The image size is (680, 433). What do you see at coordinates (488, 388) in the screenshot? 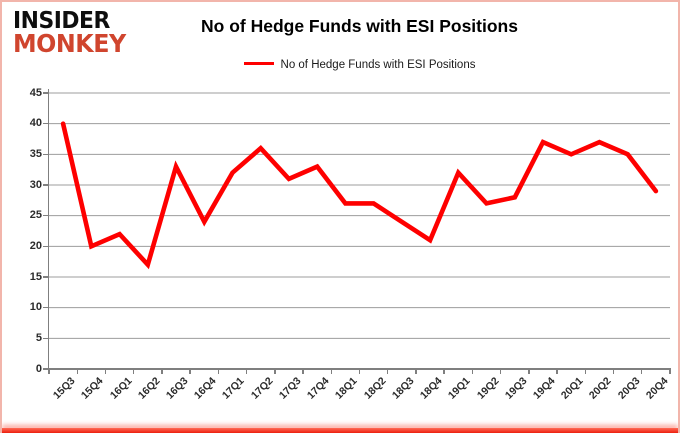
I see `x-axis-tick-label: 19Q2` at bounding box center [488, 388].